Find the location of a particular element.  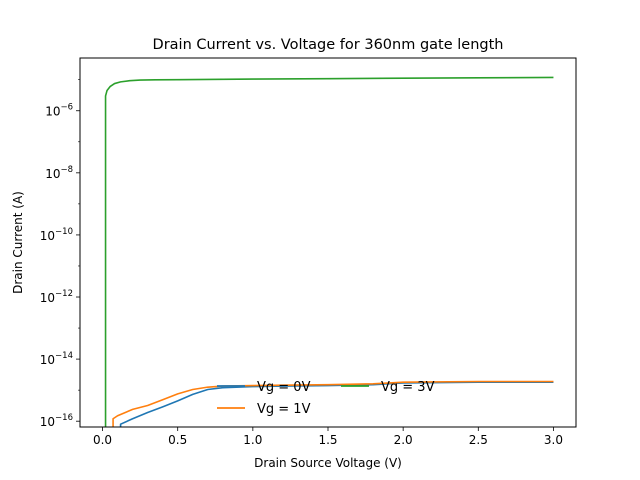

x-tick-label: 2.0 is located at coordinates (403, 440).